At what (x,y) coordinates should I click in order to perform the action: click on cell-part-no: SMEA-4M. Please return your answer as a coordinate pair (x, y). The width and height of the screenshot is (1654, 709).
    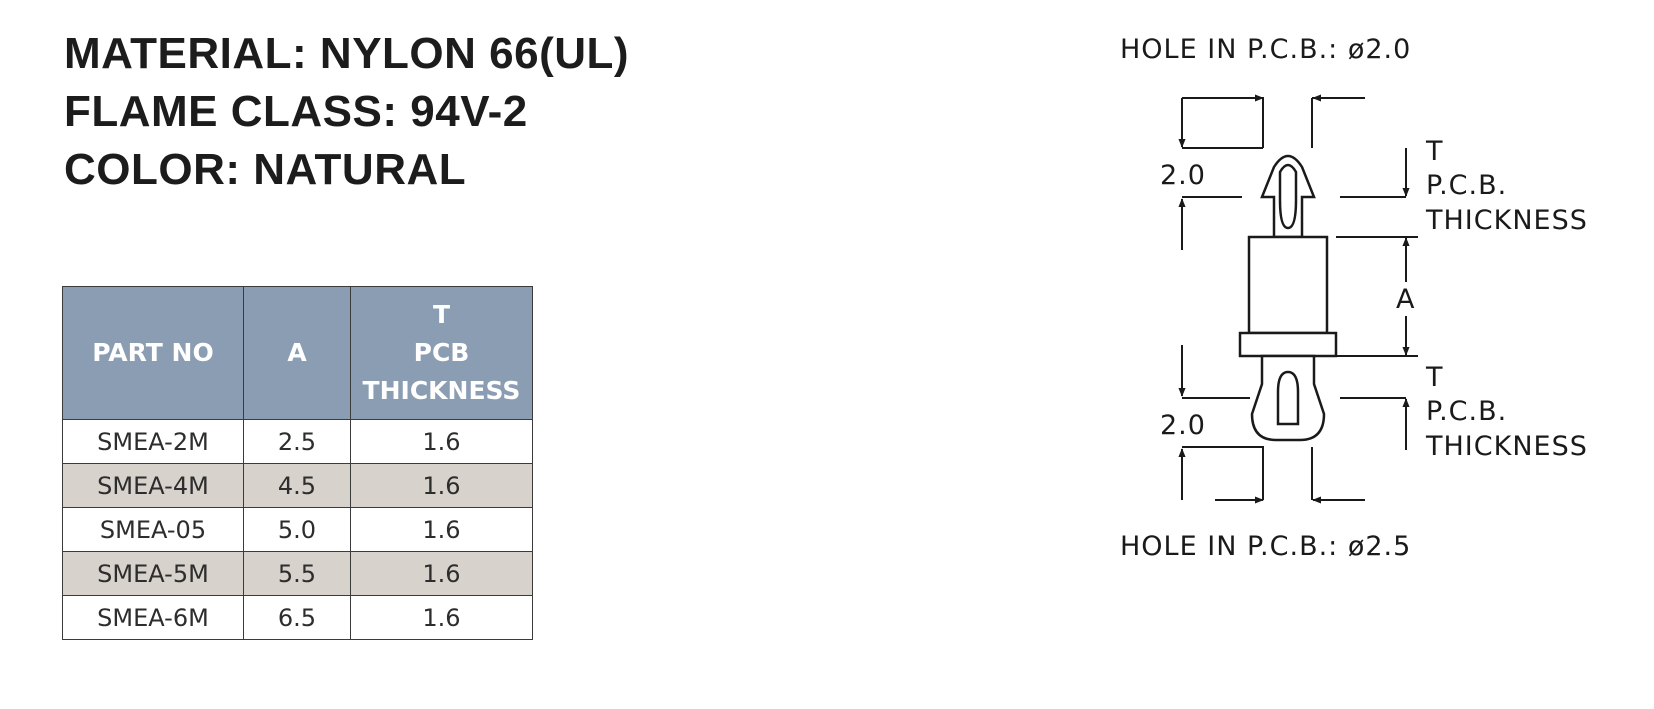
    Looking at the image, I should click on (153, 485).